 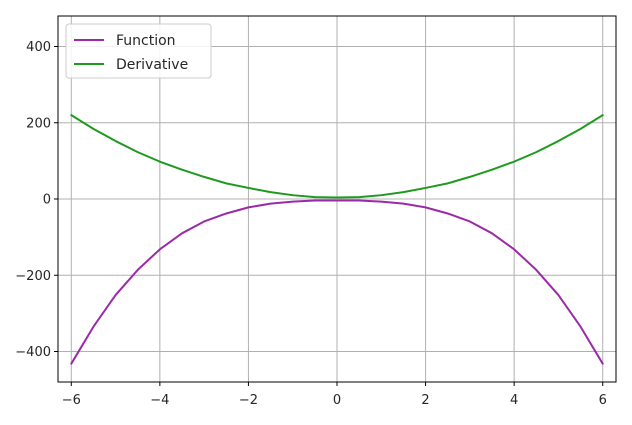 I want to click on legend: Function Derivative, so click(x=138, y=51).